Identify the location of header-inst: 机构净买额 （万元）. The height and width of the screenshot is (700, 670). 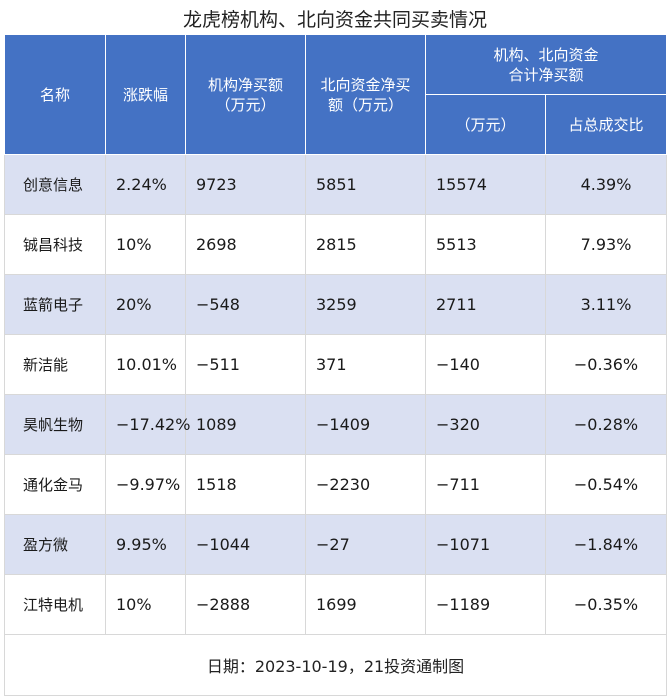
(245, 94).